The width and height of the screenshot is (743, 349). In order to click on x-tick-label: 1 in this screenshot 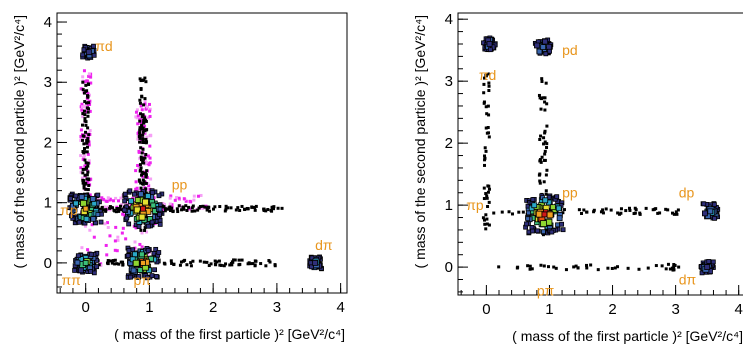, I will do `click(149, 307)`.